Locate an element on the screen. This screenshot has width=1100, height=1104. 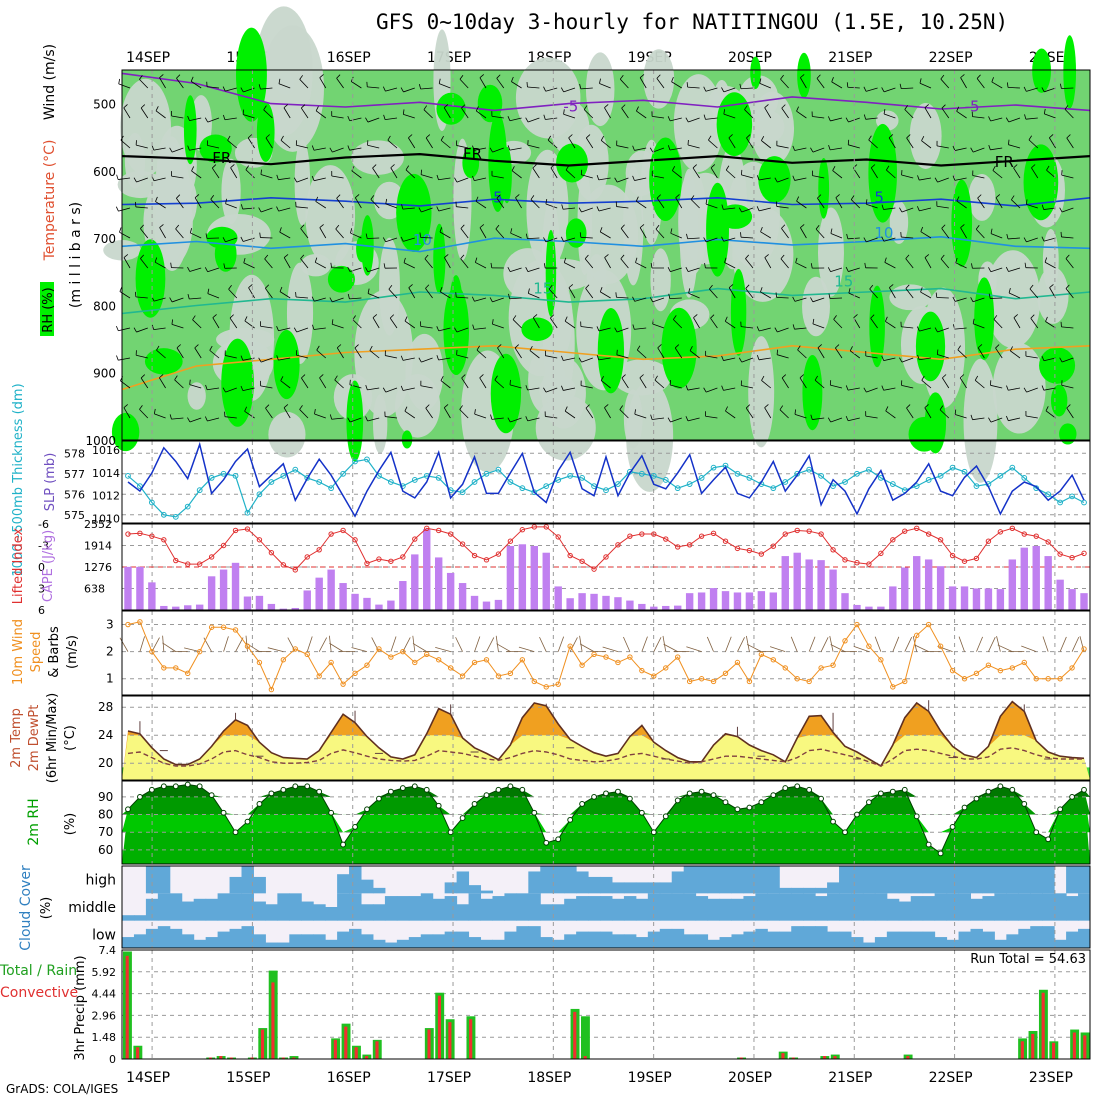
day-label-top: 21SEP is located at coordinates (850, 58).